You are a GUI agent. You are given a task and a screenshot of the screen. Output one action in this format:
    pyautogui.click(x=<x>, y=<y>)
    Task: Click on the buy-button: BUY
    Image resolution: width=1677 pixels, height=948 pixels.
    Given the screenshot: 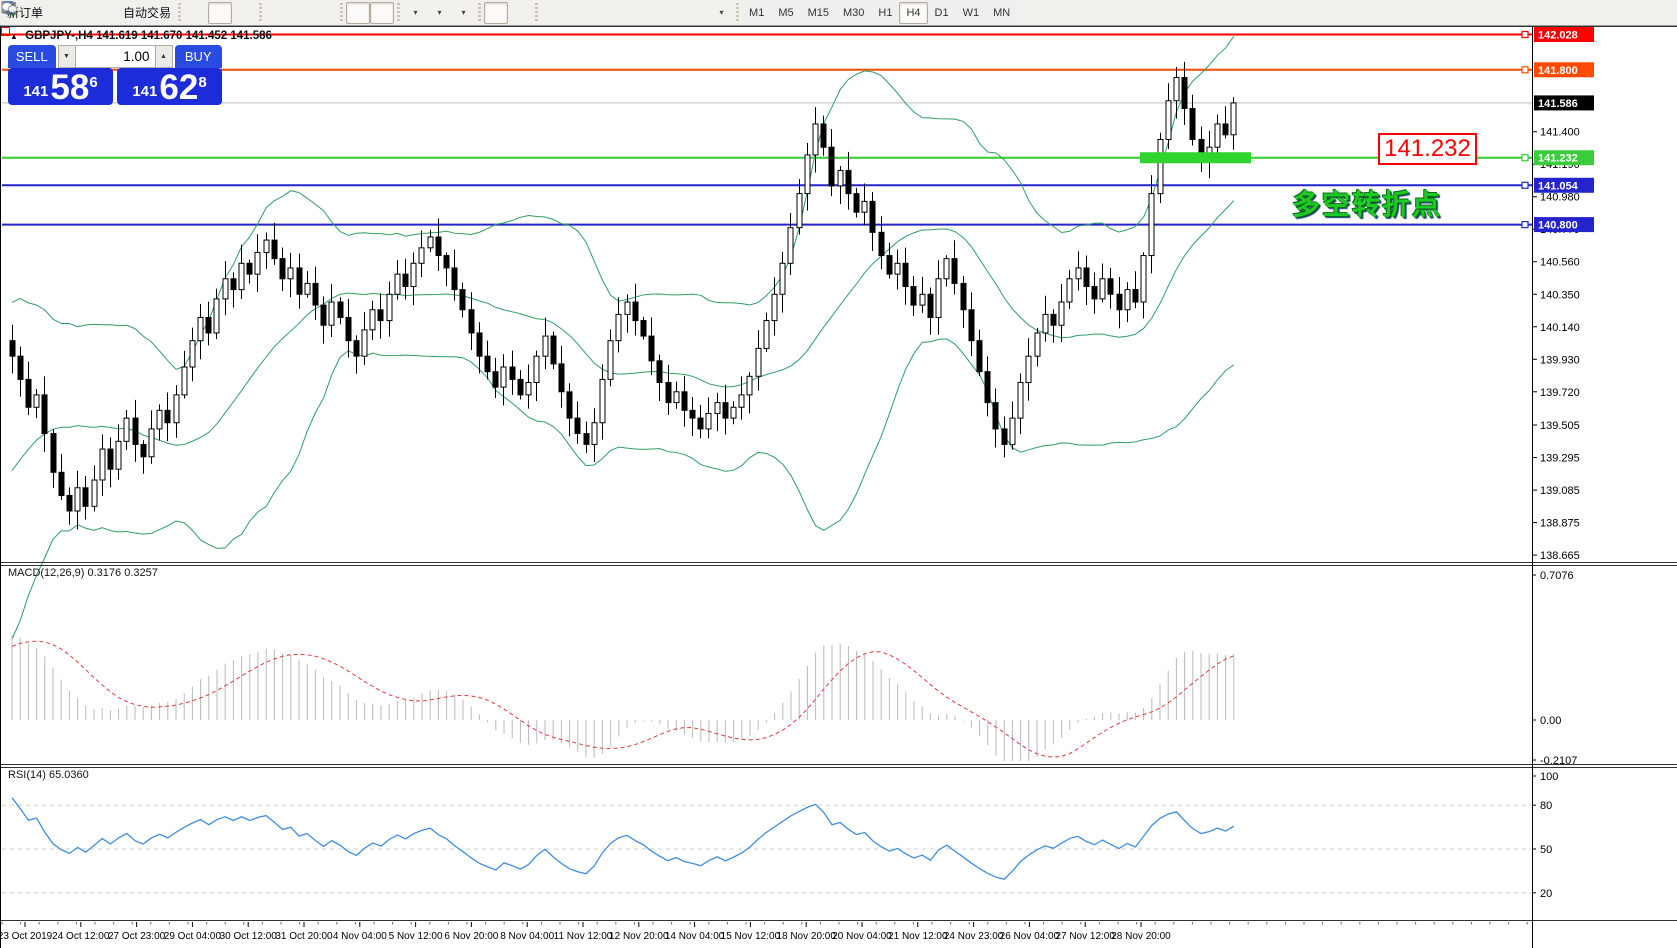 What is the action you would take?
    pyautogui.click(x=198, y=56)
    